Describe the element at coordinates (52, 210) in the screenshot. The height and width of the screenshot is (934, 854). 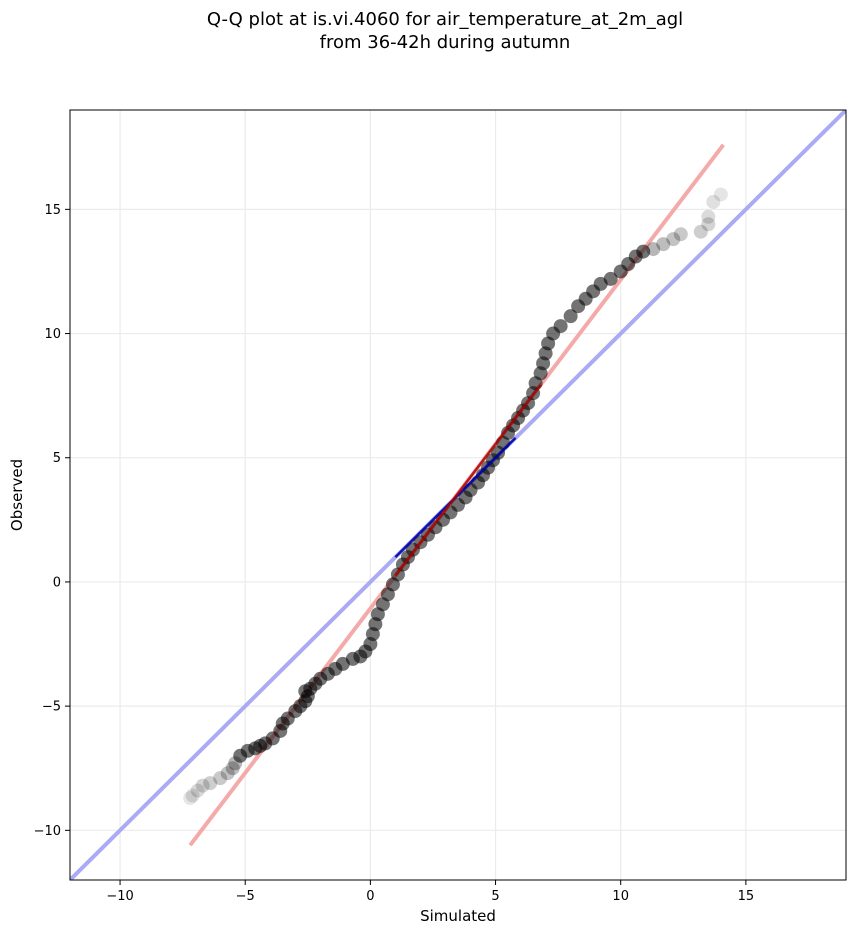
I see `y-tick-label: 15` at that location.